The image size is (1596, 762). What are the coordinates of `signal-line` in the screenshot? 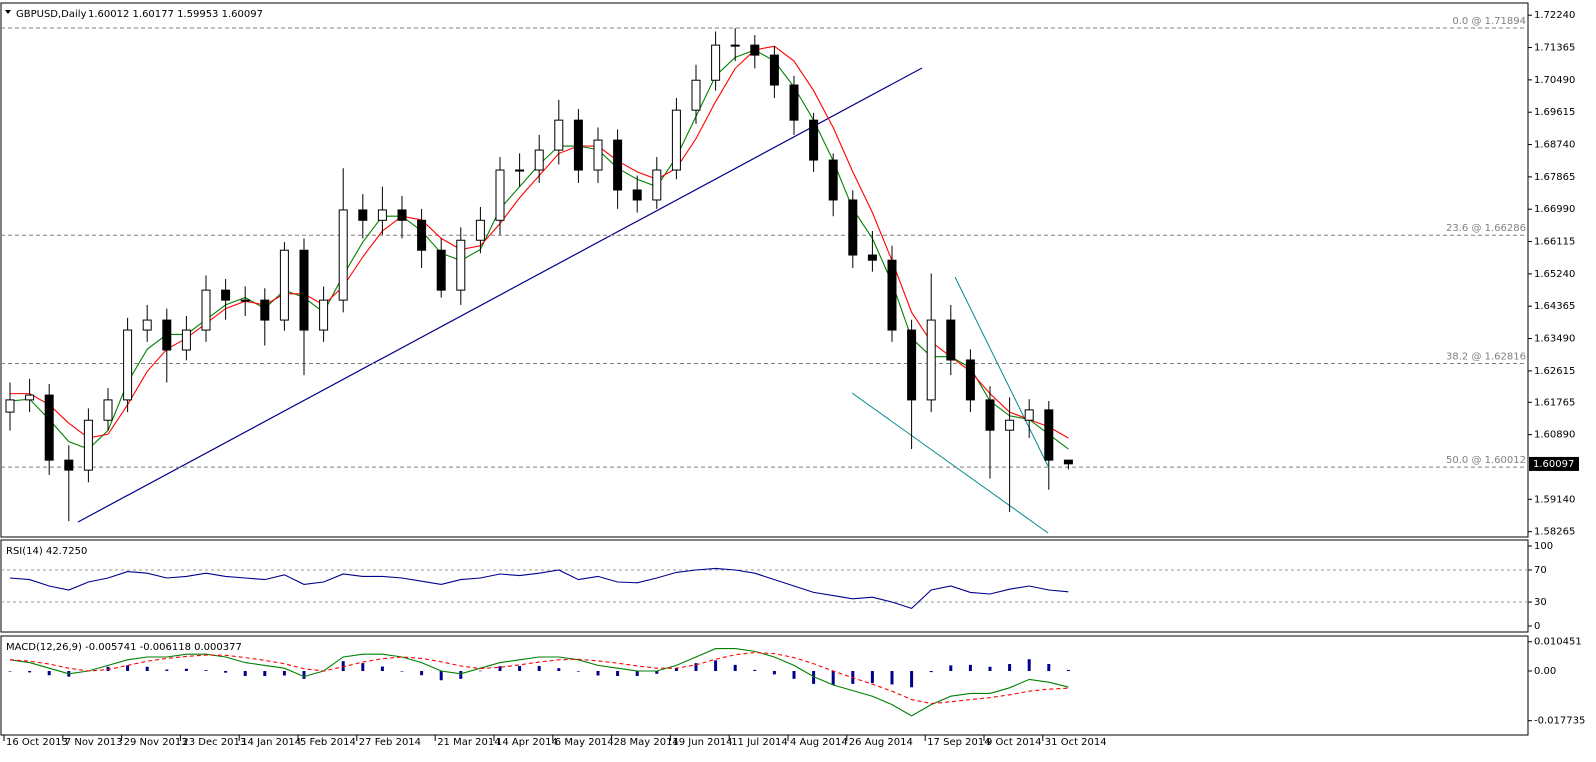 It's located at (539, 678).